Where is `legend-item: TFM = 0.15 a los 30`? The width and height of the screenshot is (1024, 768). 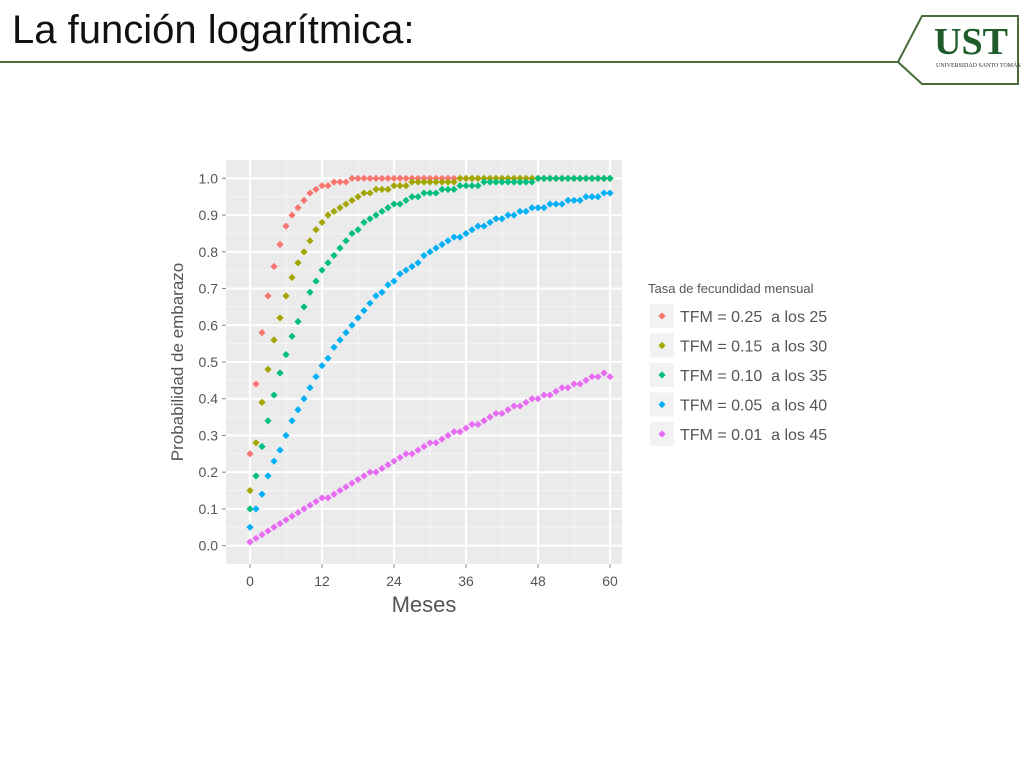 legend-item: TFM = 0.15 a los 30 is located at coordinates (738, 345).